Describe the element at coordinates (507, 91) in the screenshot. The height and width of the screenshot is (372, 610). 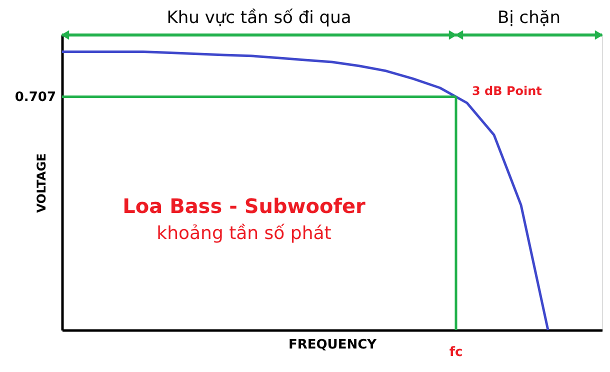
I see `annotation: 3 dB Point` at that location.